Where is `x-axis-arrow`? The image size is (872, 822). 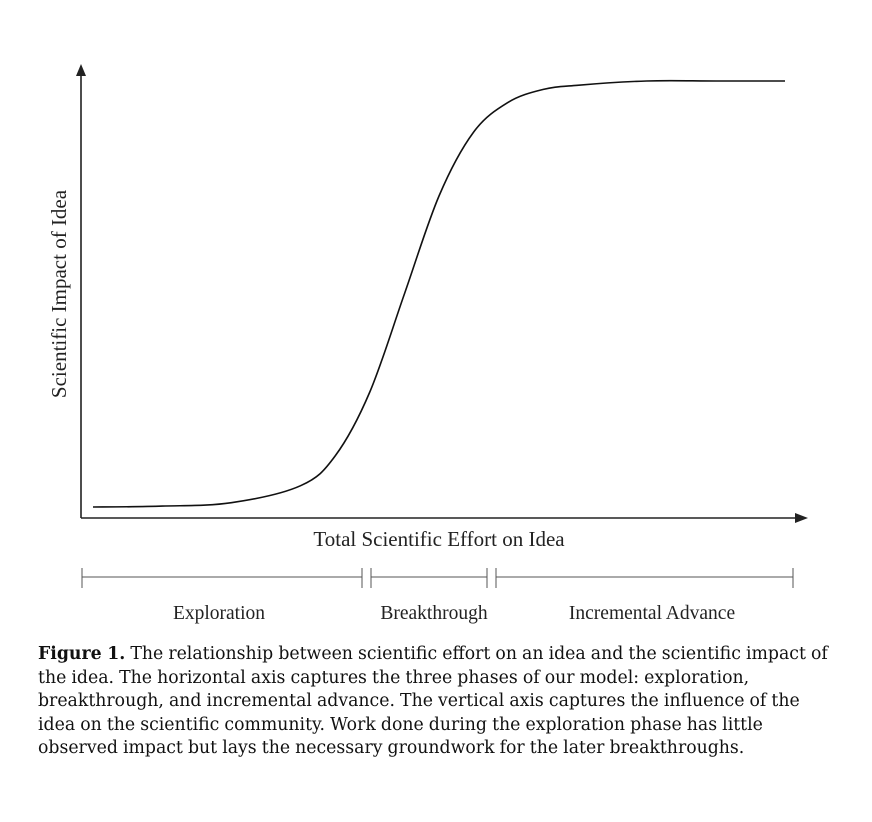
x-axis-arrow is located at coordinates (801, 518).